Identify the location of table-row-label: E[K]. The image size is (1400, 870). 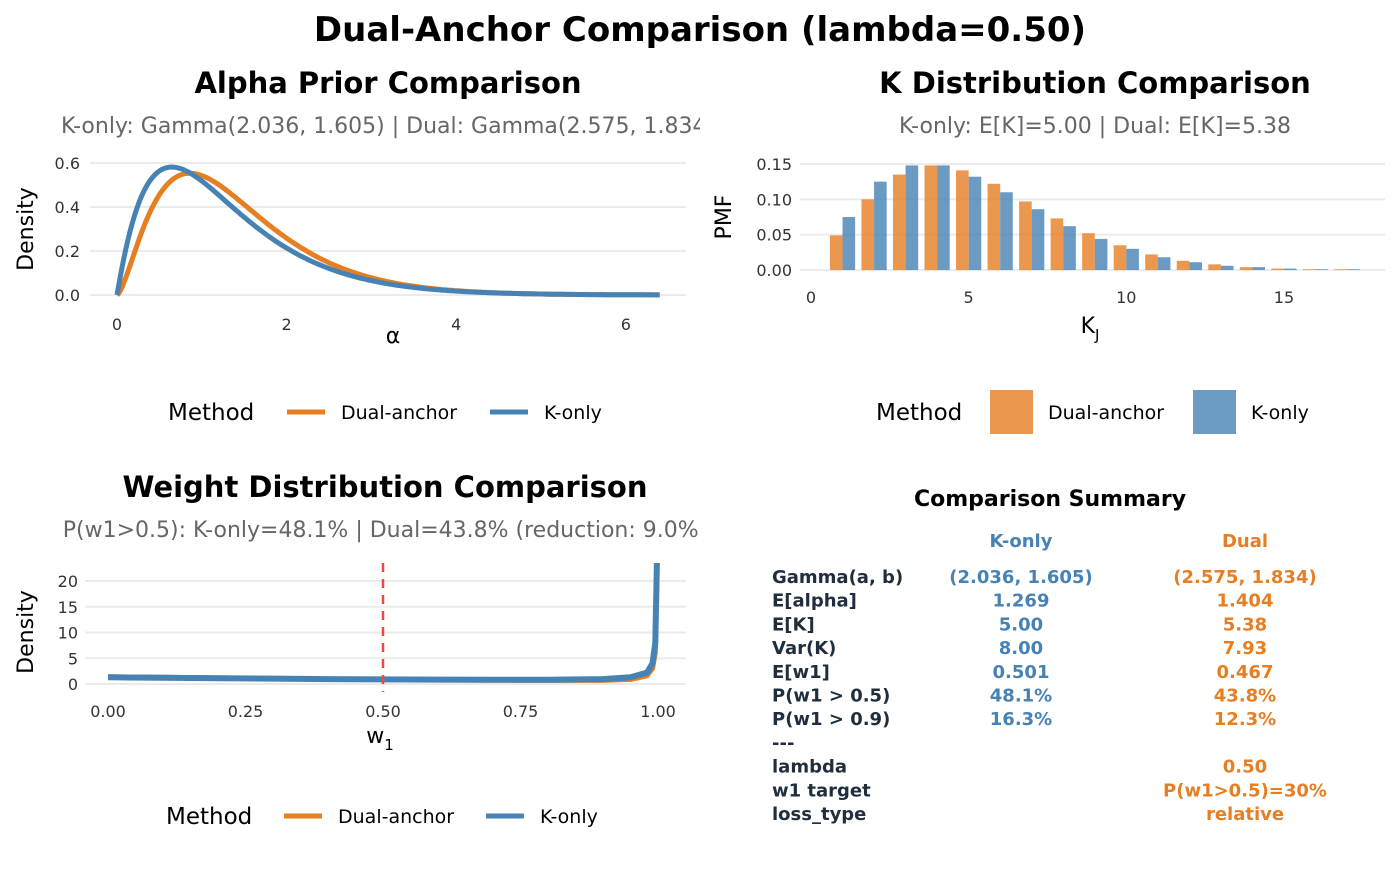
(793, 624).